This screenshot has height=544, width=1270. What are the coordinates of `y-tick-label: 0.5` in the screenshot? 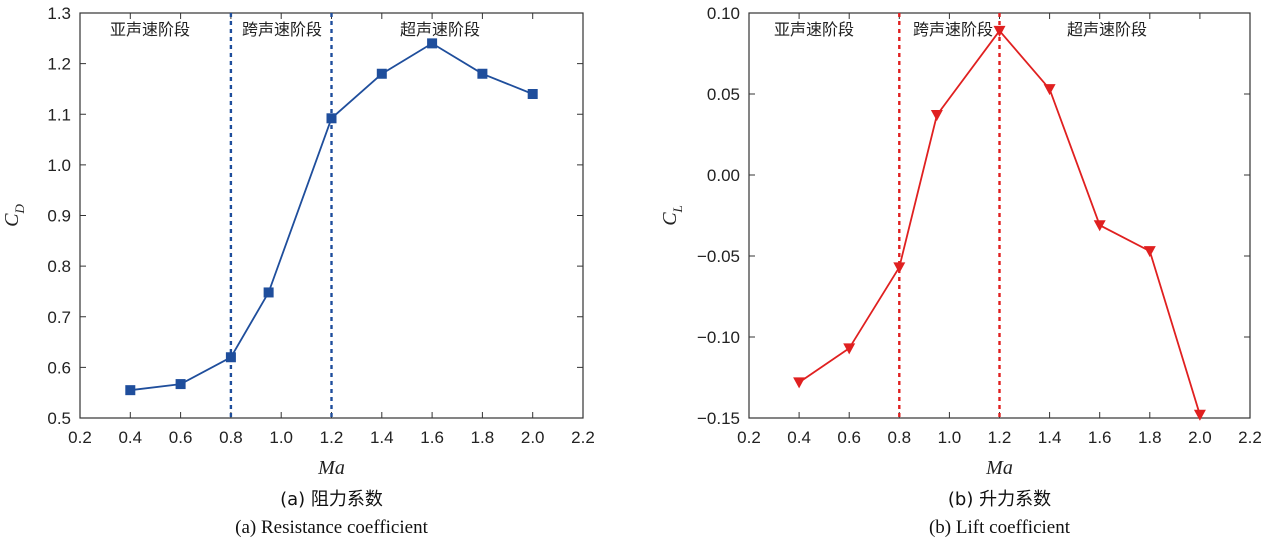 It's located at (59, 418).